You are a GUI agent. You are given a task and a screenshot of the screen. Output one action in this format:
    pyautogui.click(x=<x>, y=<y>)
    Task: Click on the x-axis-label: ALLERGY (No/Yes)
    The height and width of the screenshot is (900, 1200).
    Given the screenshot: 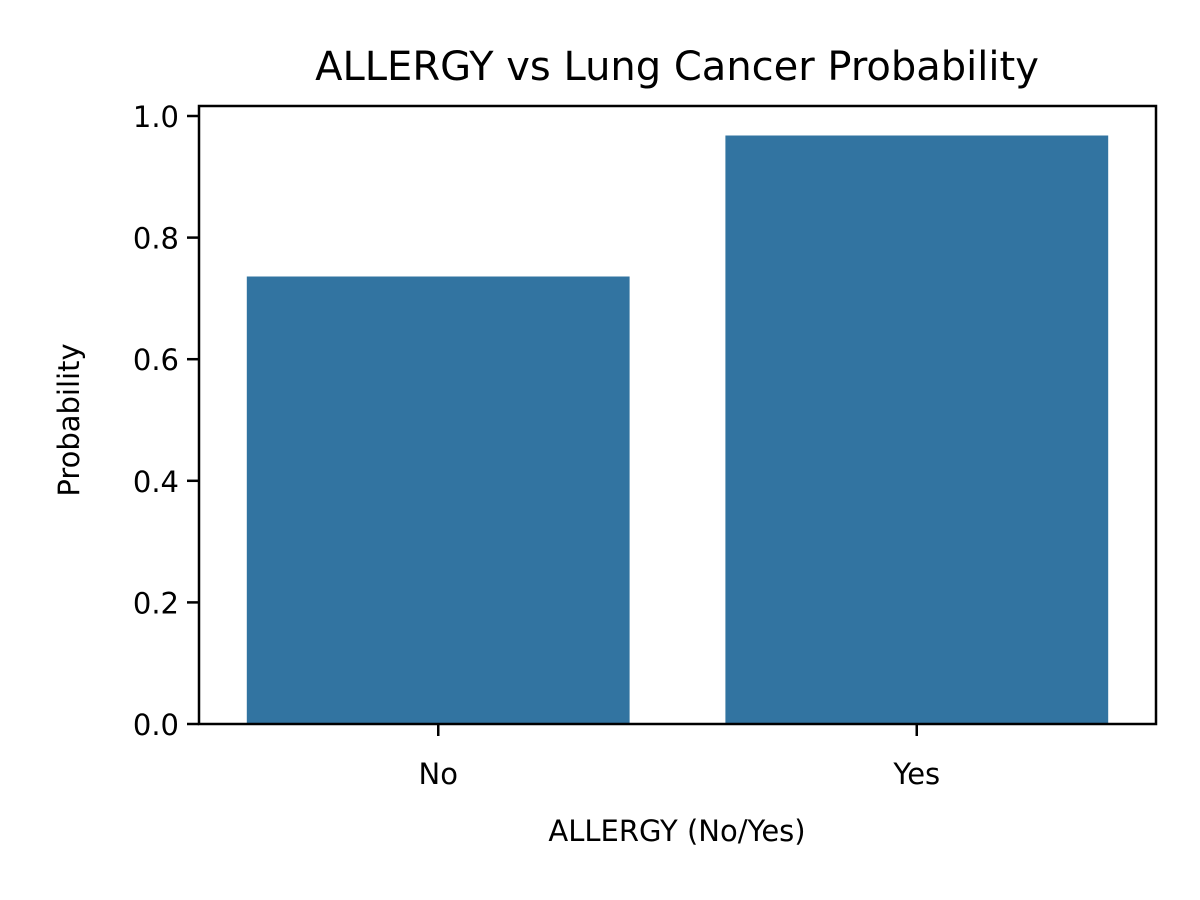 What is the action you would take?
    pyautogui.click(x=676, y=831)
    